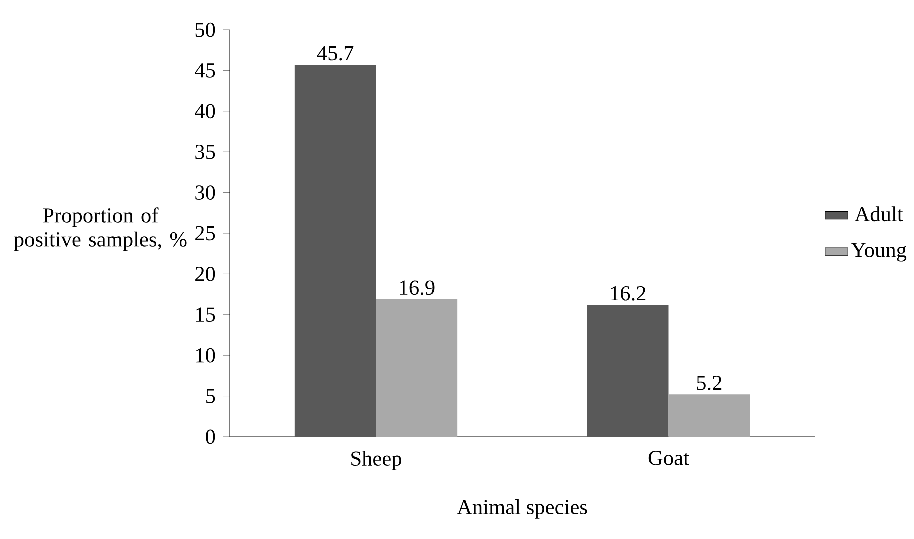 The width and height of the screenshot is (914, 539). Describe the element at coordinates (669, 458) in the screenshot. I see `x-tick-label: Goat` at that location.